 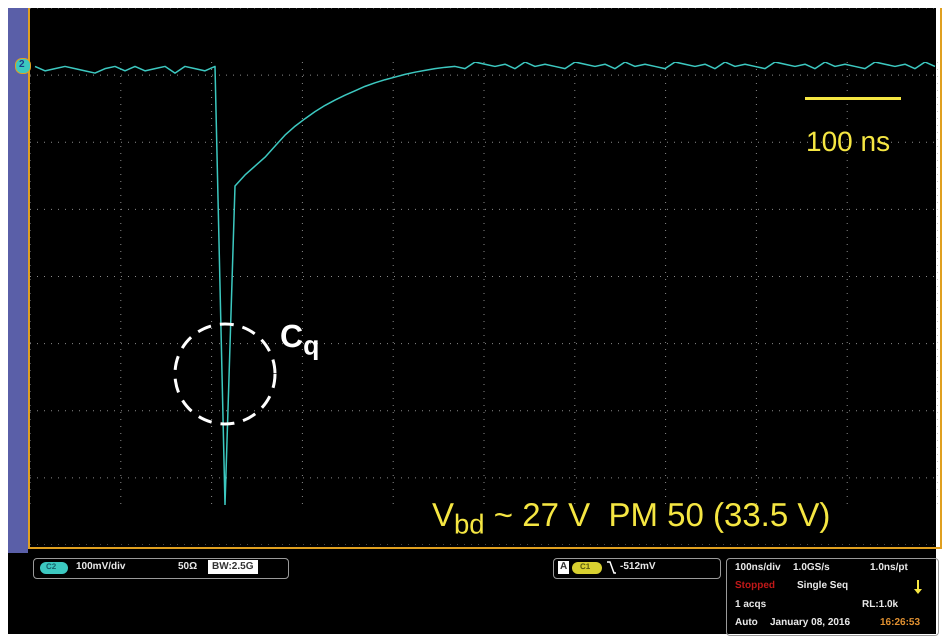 What do you see at coordinates (900, 622) in the screenshot?
I see `text: 16:26:53` at bounding box center [900, 622].